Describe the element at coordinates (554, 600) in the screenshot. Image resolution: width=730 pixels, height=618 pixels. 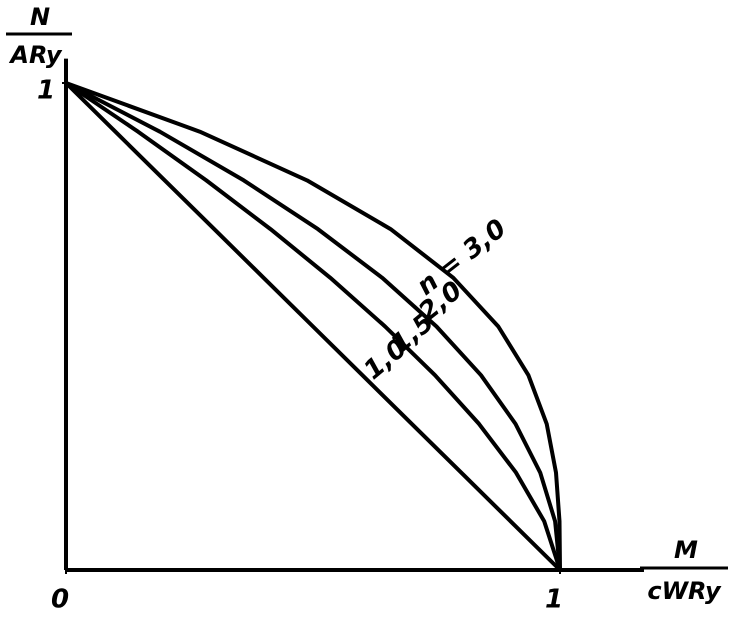
I see `x-tick-label: 1` at that location.